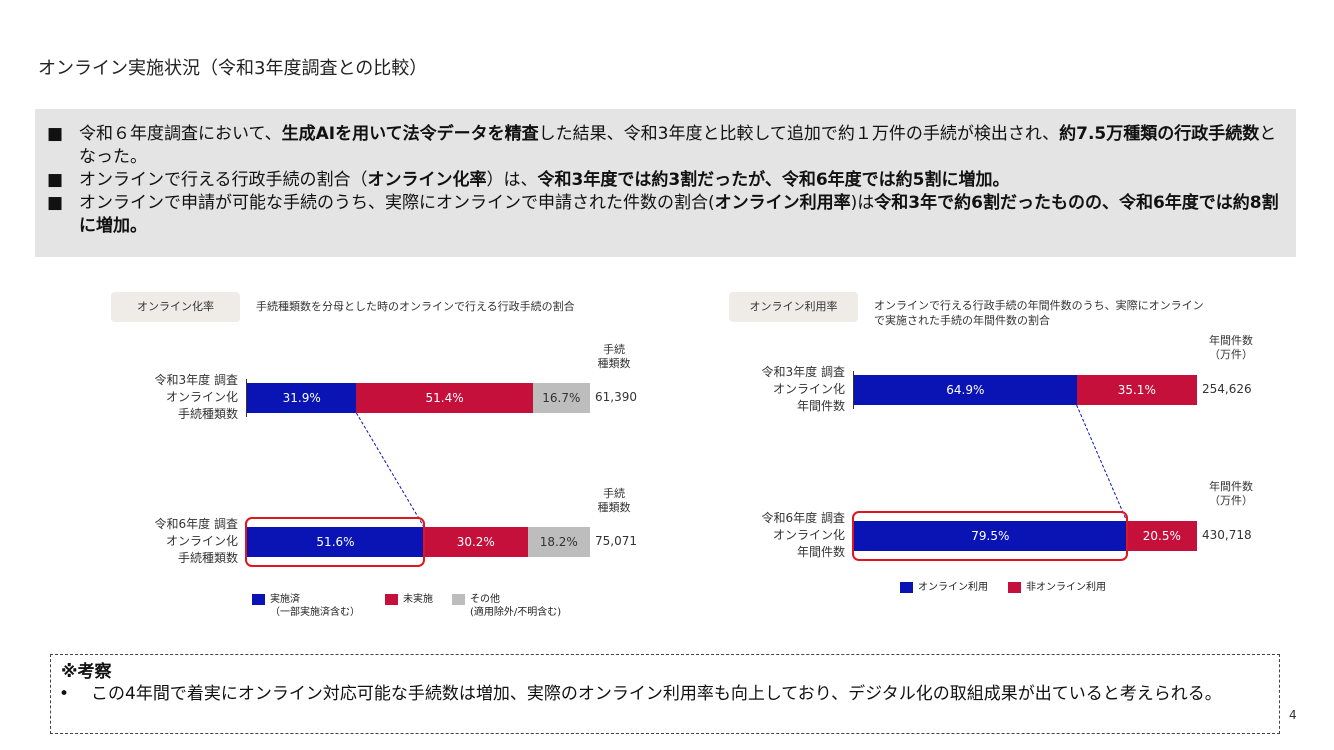 Image resolution: width=1334 pixels, height=750 pixels. Describe the element at coordinates (1293, 715) in the screenshot. I see `page-number: 4` at that location.